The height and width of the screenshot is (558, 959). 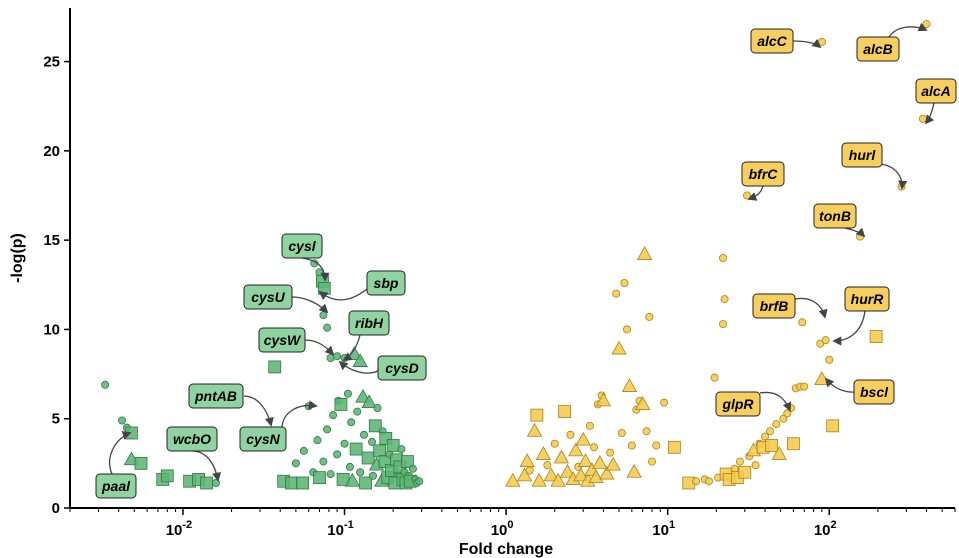 What do you see at coordinates (179, 529) in the screenshot?
I see `x-tick-label: 10⁻²` at bounding box center [179, 529].